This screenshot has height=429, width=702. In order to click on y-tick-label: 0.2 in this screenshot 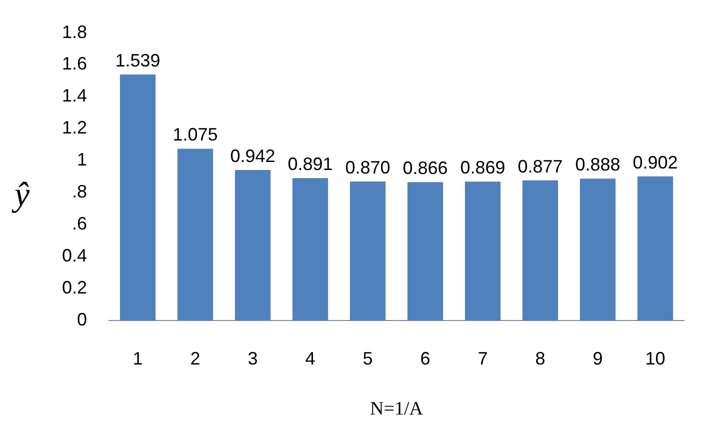, I will do `click(75, 288)`.